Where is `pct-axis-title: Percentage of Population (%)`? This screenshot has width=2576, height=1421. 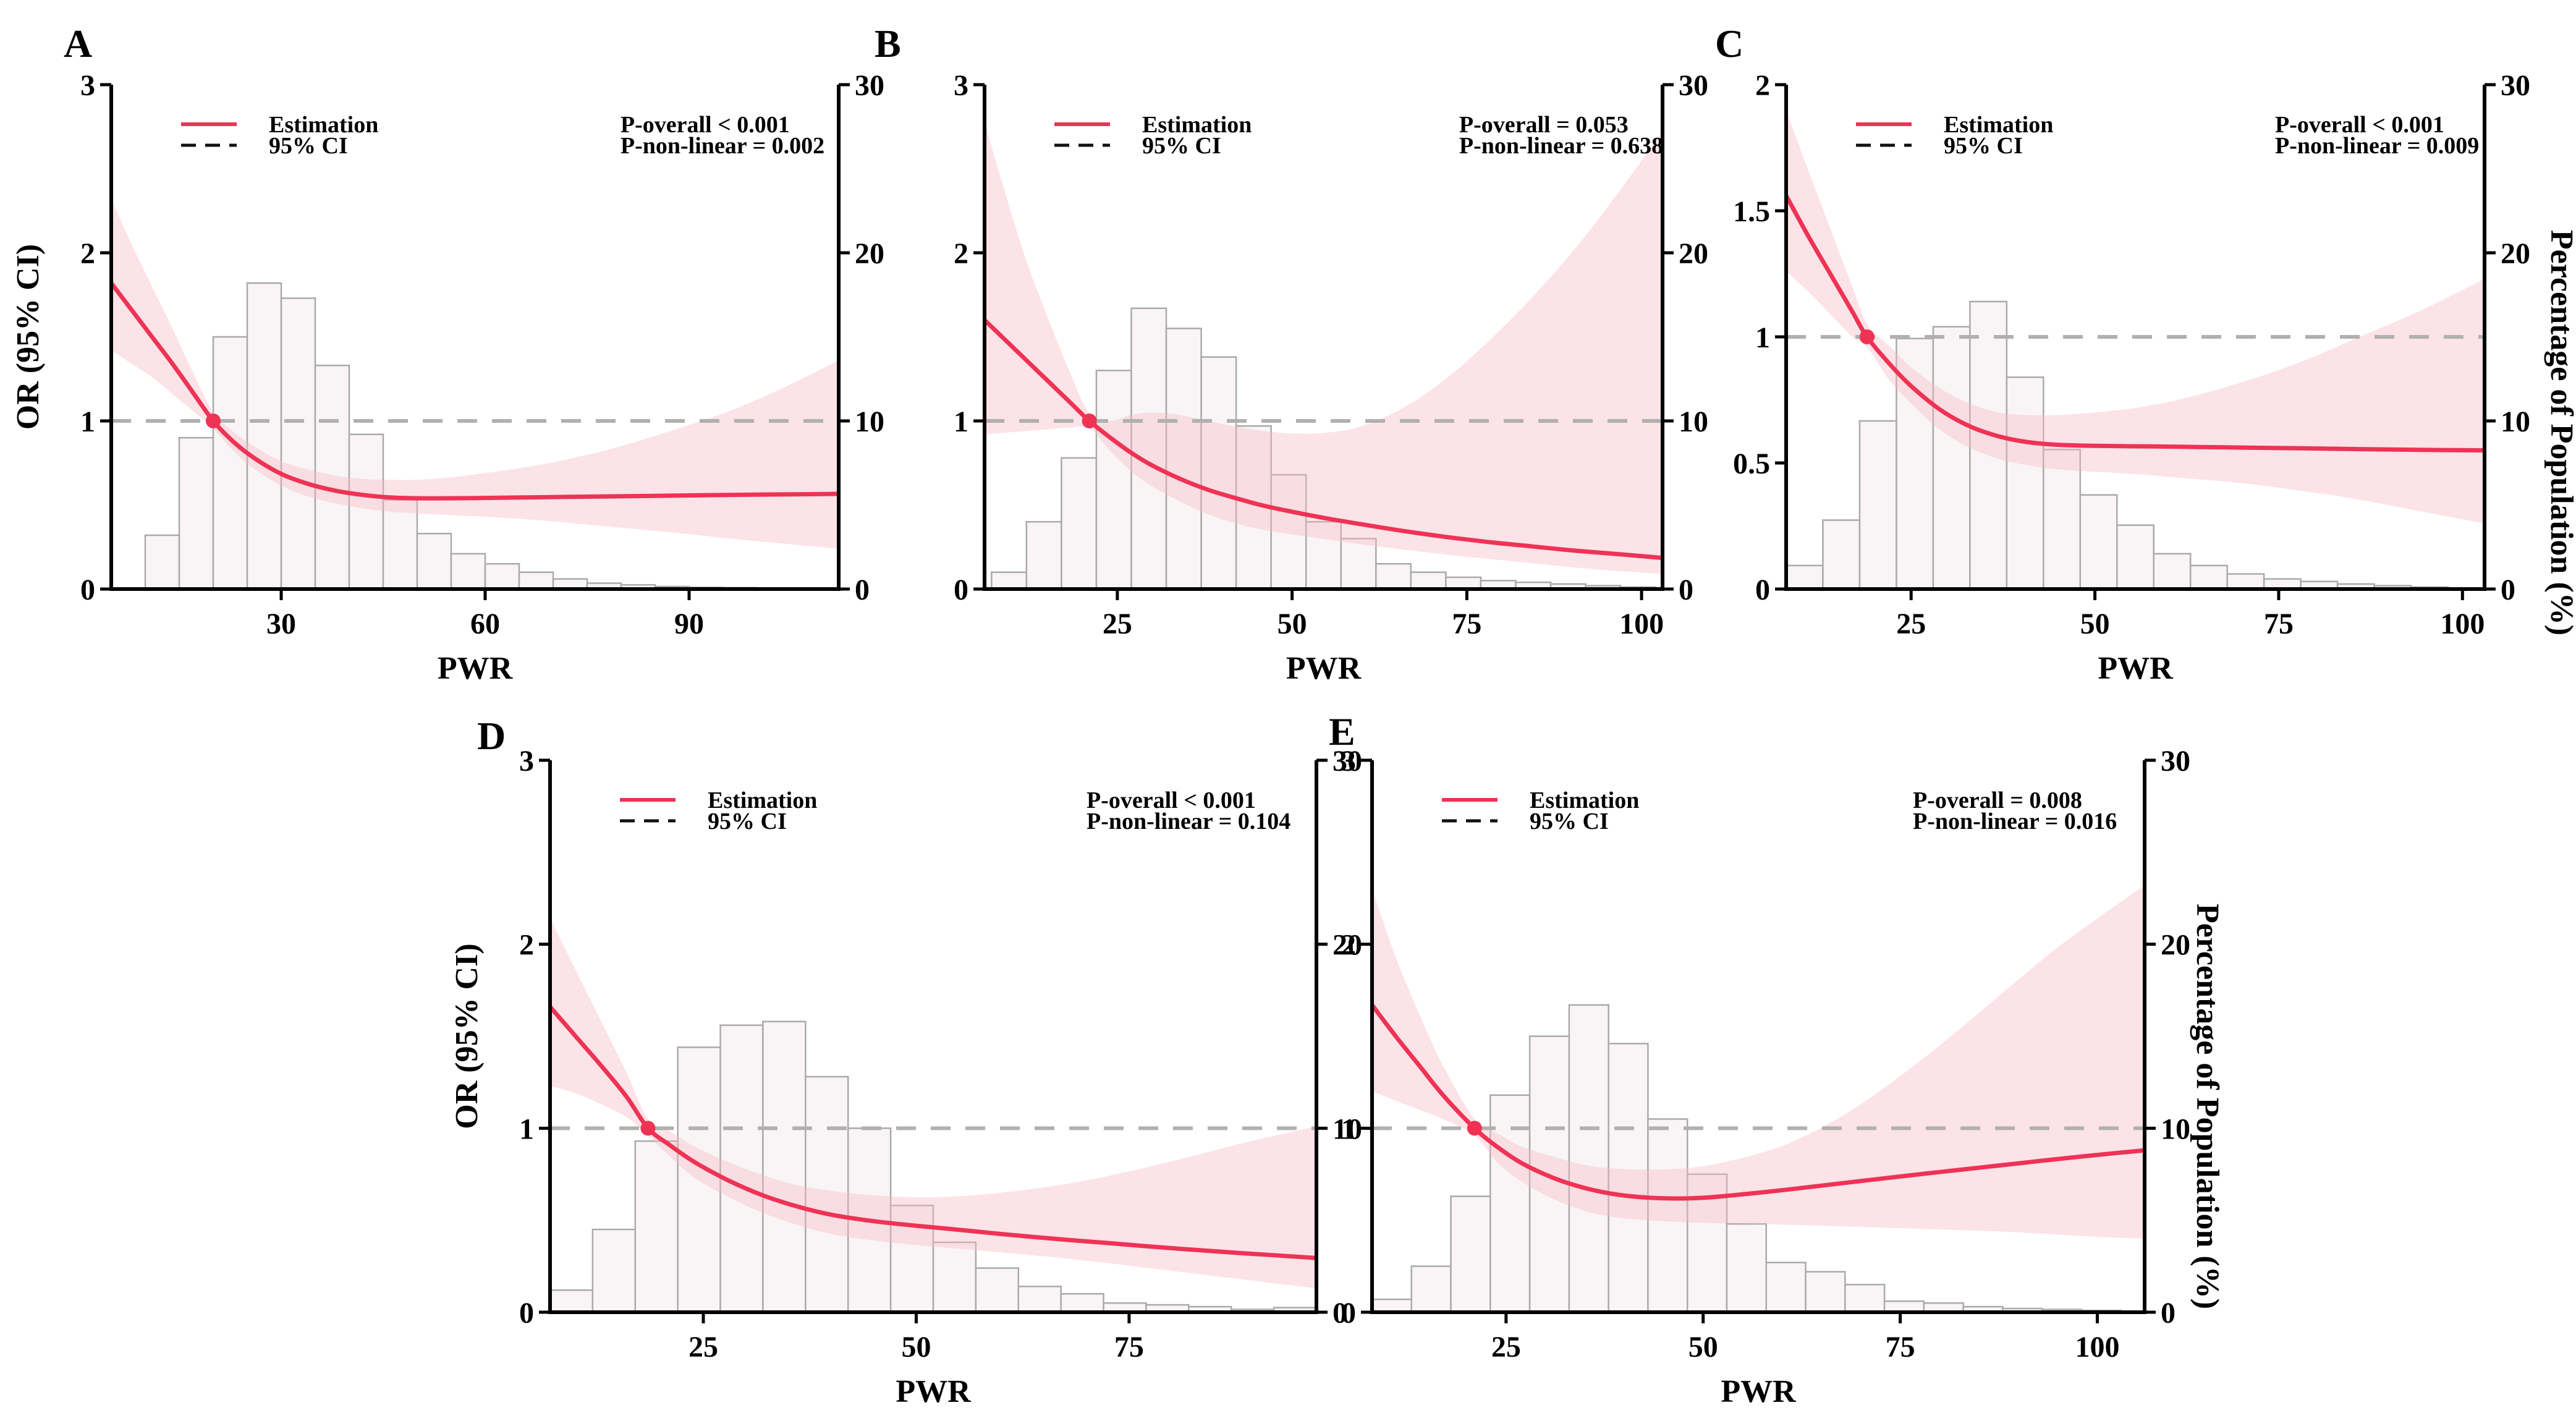 pct-axis-title: Percentage of Population (%) is located at coordinates (2207, 1106).